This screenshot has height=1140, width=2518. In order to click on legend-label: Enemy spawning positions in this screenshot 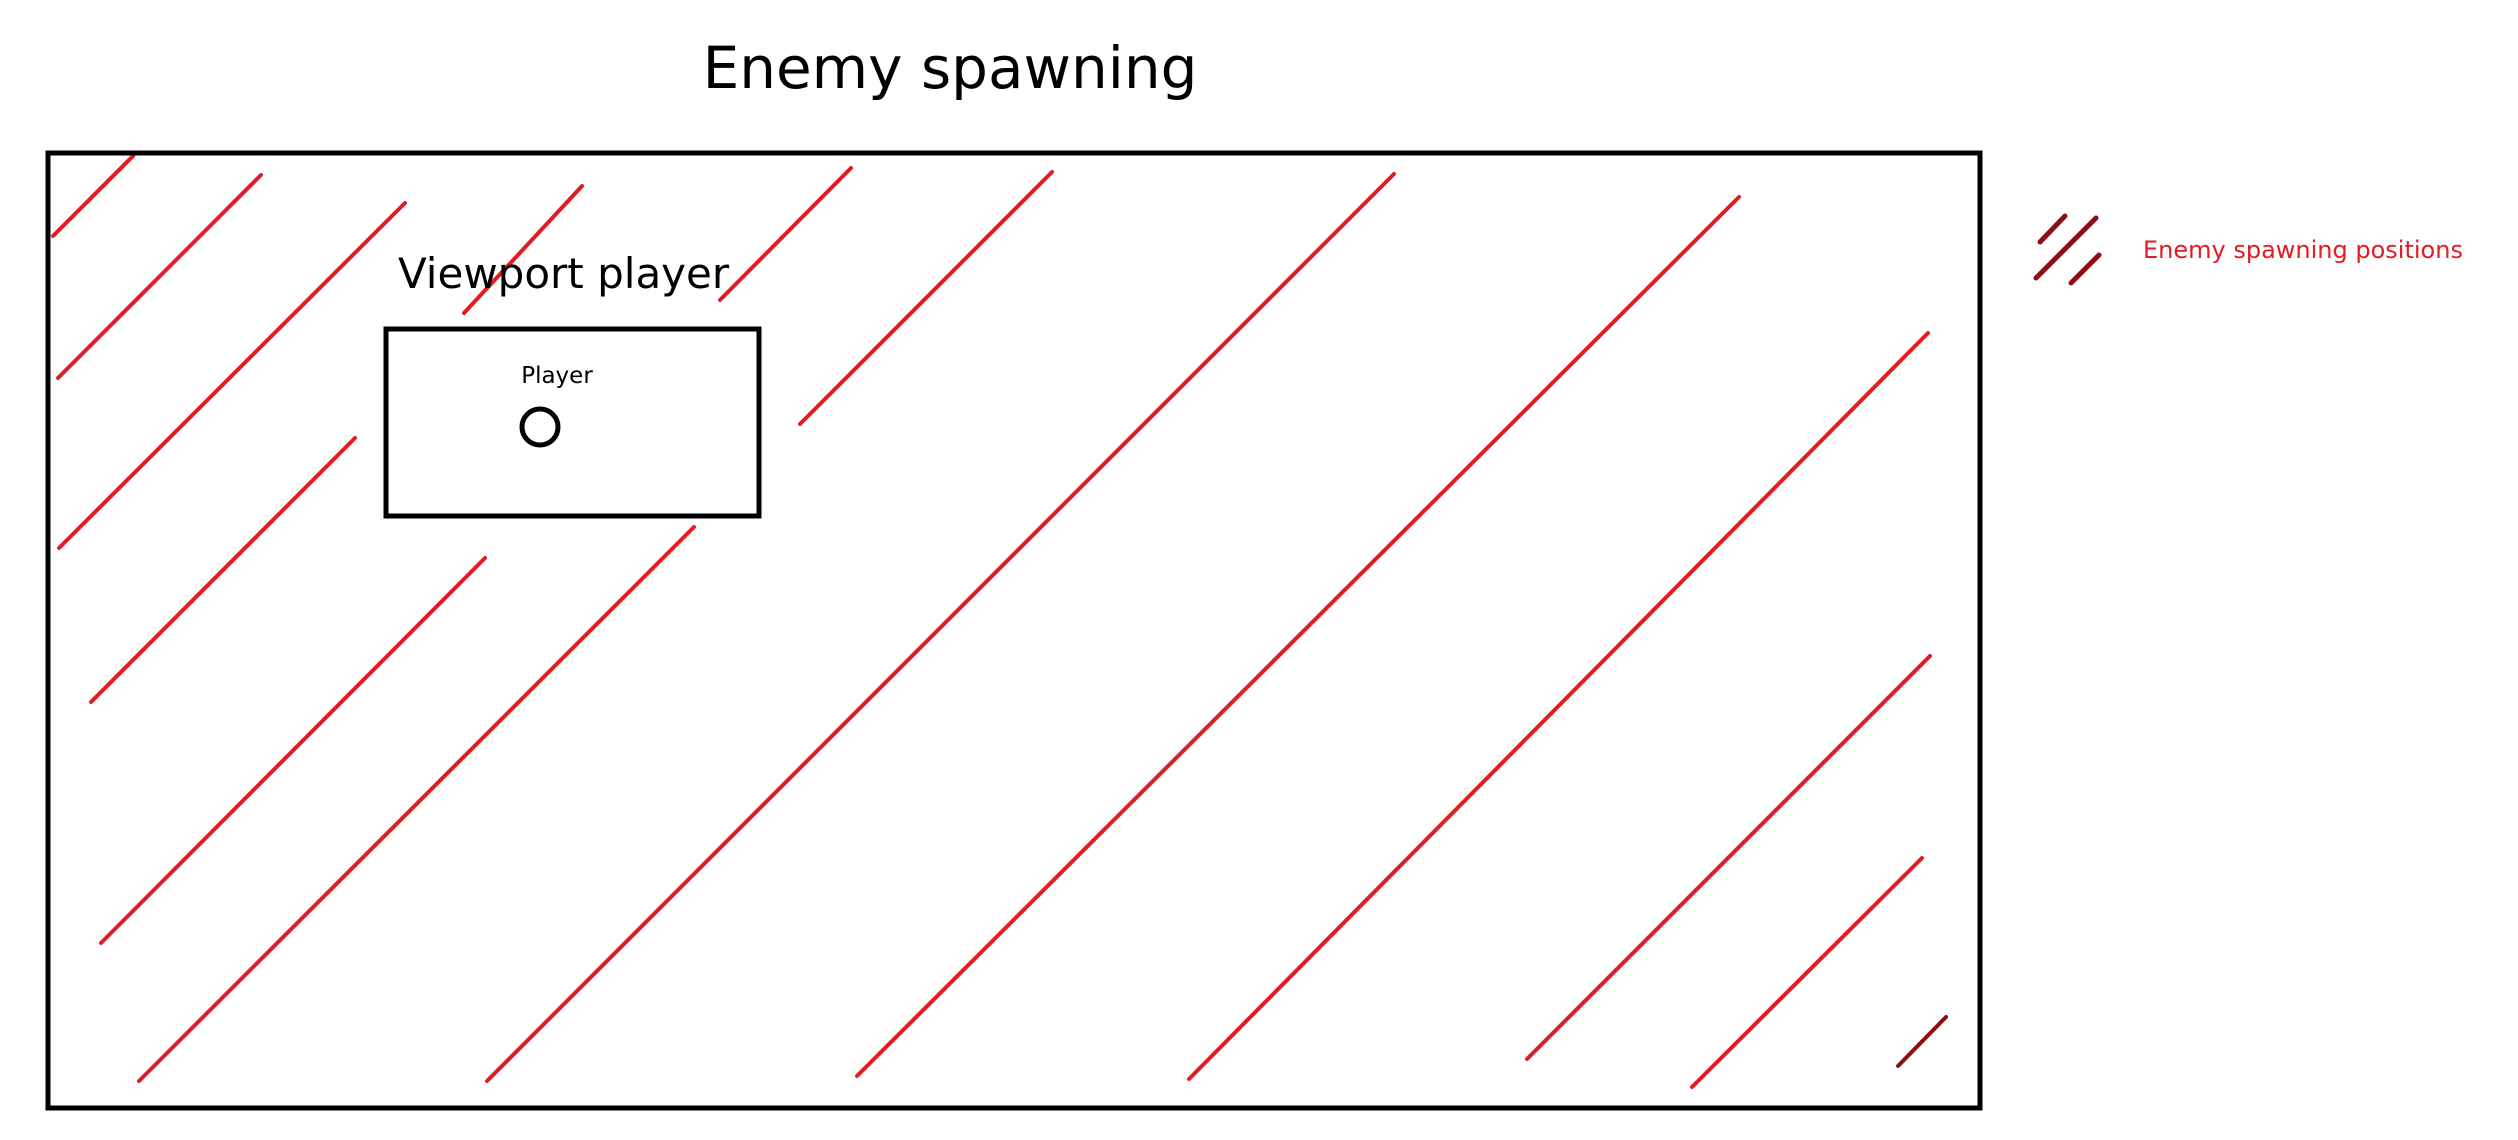, I will do `click(2303, 250)`.